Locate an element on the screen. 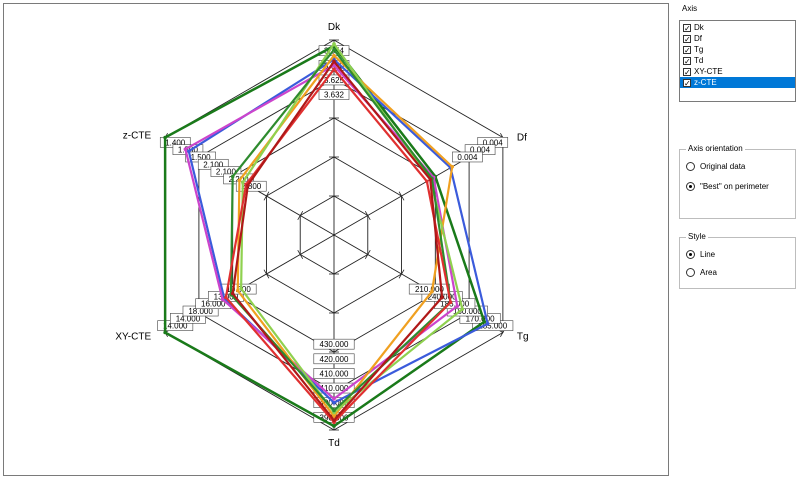 The image size is (800, 481). axis-orientation-title: Axis orientation is located at coordinates (715, 148).